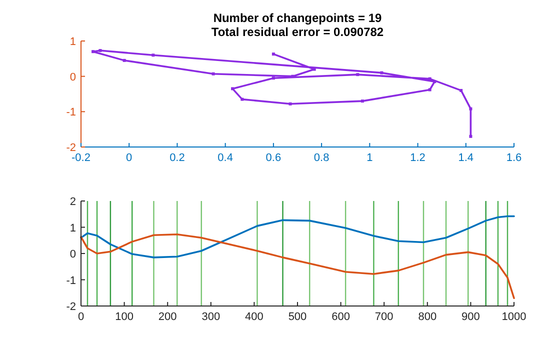  Describe the element at coordinates (254, 317) in the screenshot. I see `x-tick-label: 400` at that location.